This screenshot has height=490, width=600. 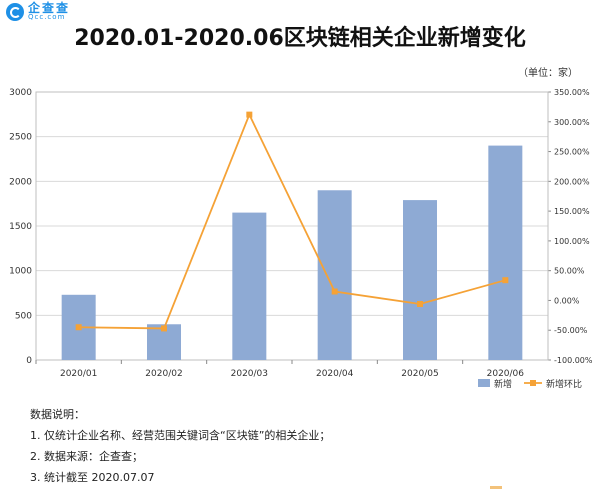 What do you see at coordinates (20, 182) in the screenshot?
I see `y-left-tick-label: 2000` at bounding box center [20, 182].